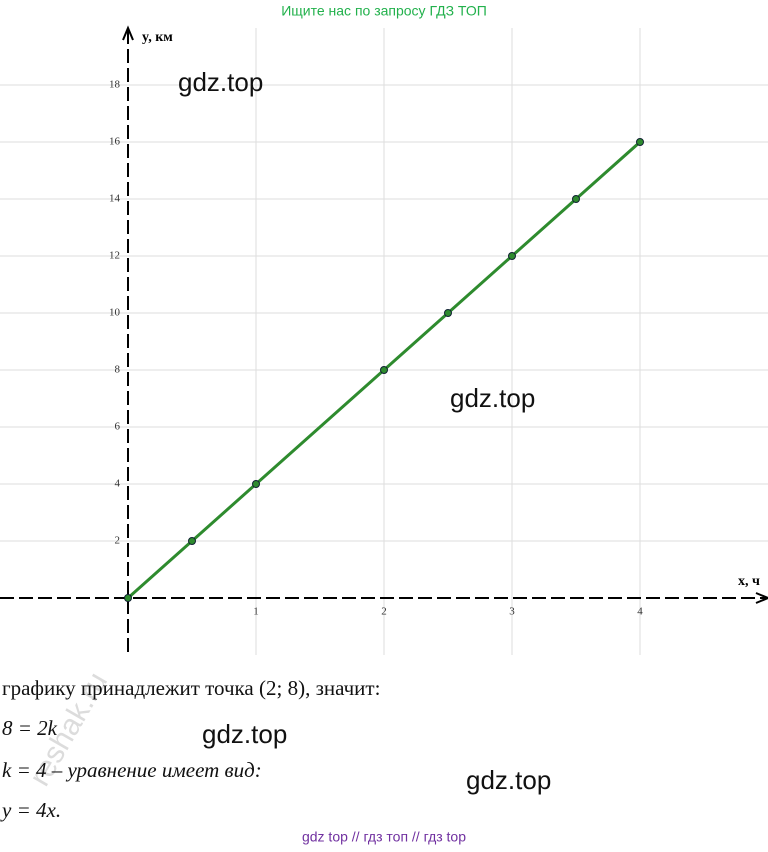 The width and height of the screenshot is (768, 852). I want to click on y-axis-label: y, км, so click(157, 37).